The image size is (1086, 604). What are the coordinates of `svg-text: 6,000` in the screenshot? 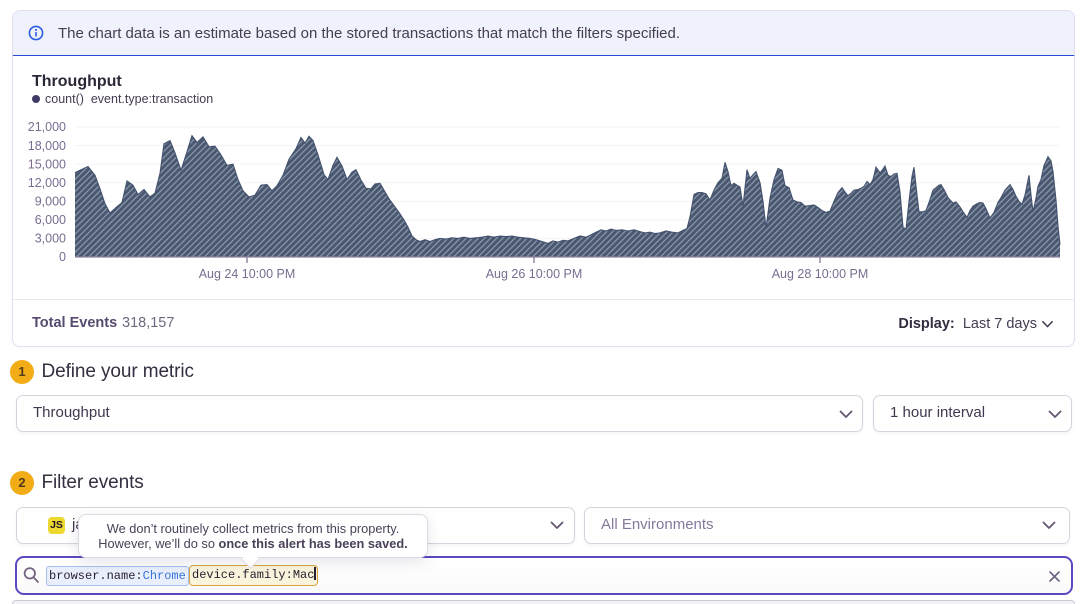 It's located at (50, 220).